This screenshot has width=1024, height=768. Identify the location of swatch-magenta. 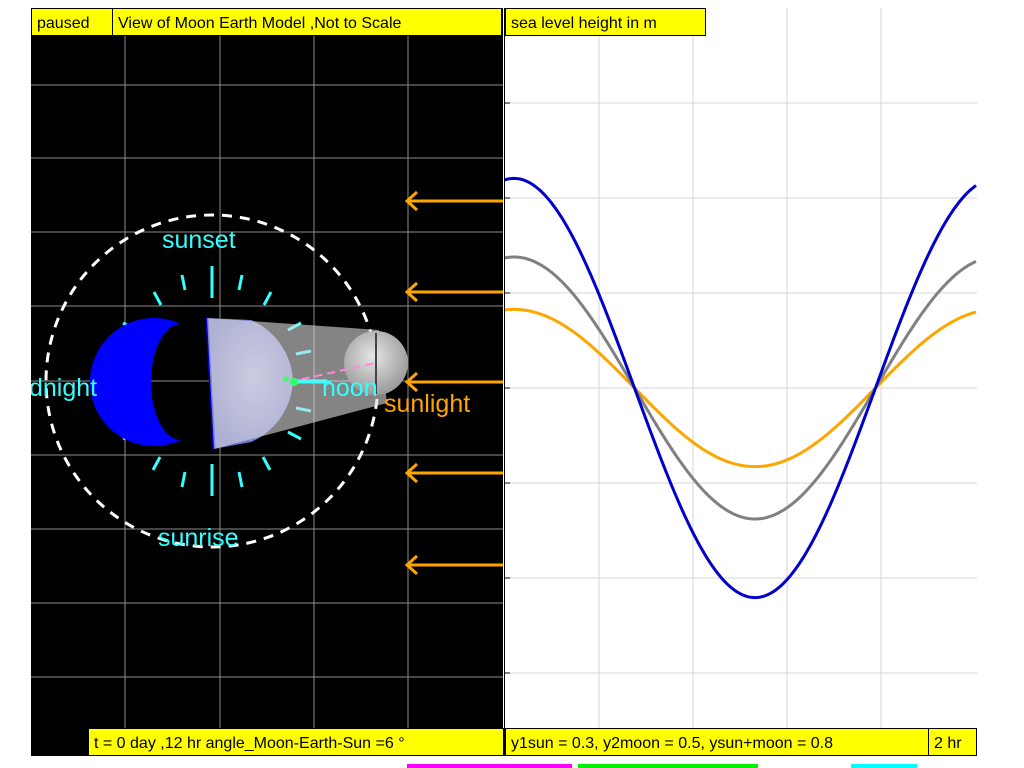
(489, 766).